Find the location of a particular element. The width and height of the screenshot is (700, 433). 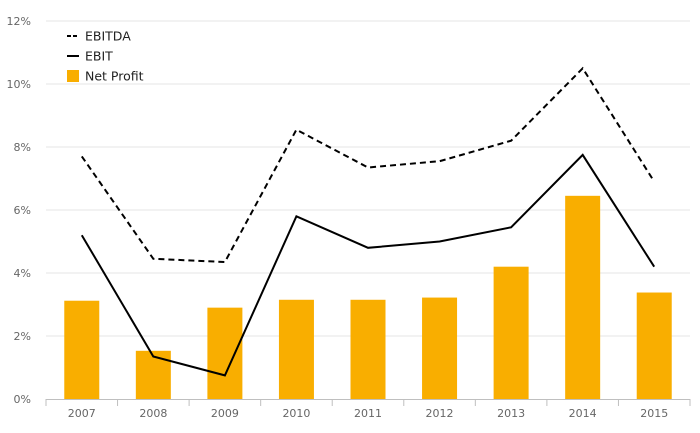

net-profit-bar-2015 is located at coordinates (654, 345).